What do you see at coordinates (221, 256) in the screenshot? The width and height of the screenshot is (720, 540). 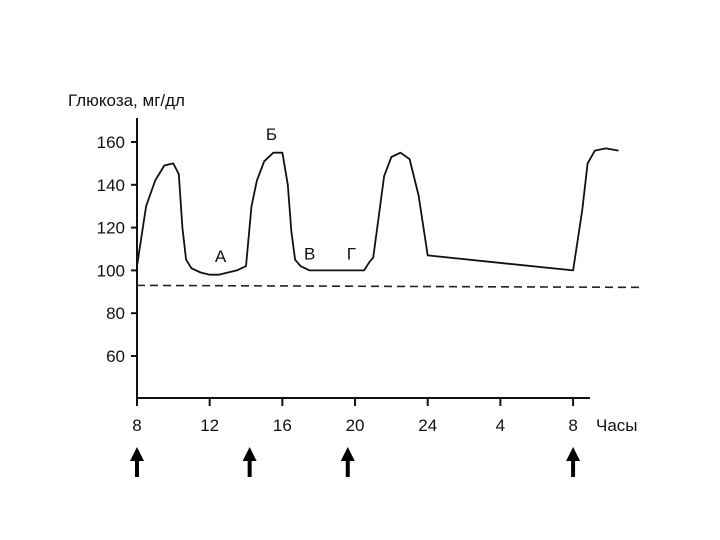 I see `point-label: А` at bounding box center [221, 256].